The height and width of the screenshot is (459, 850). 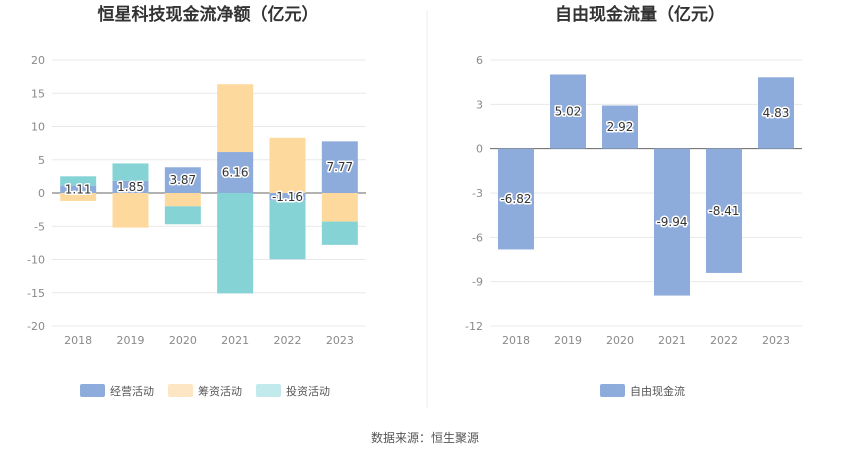 I want to click on bar-投资活动-2023, so click(x=339, y=233).